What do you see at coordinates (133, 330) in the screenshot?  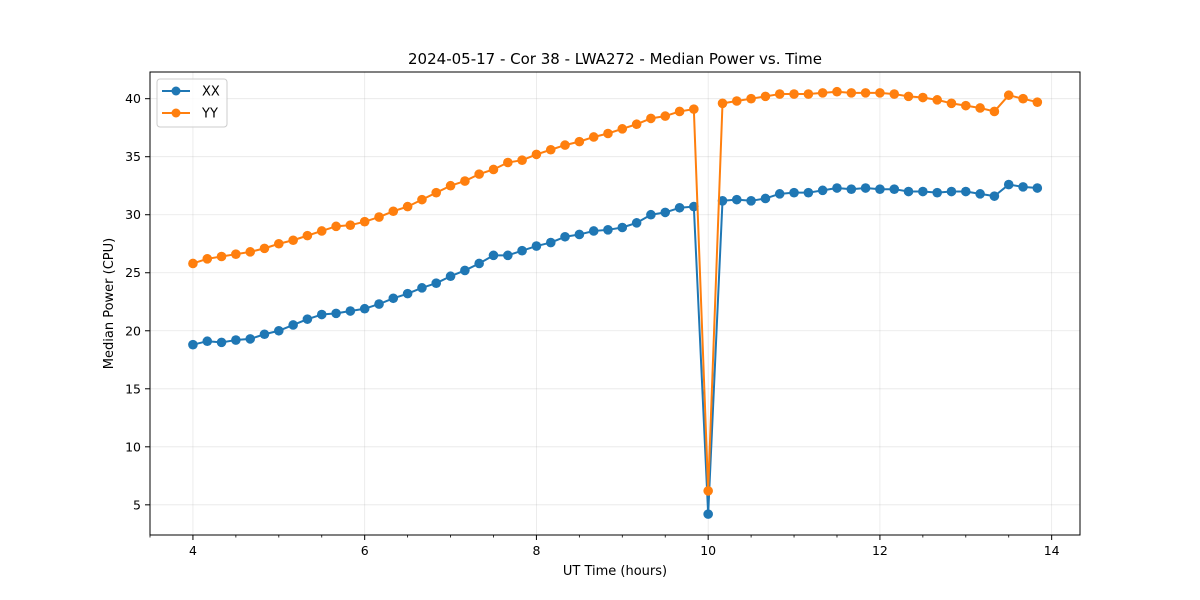 I see `y-tick-label: 20` at bounding box center [133, 330].